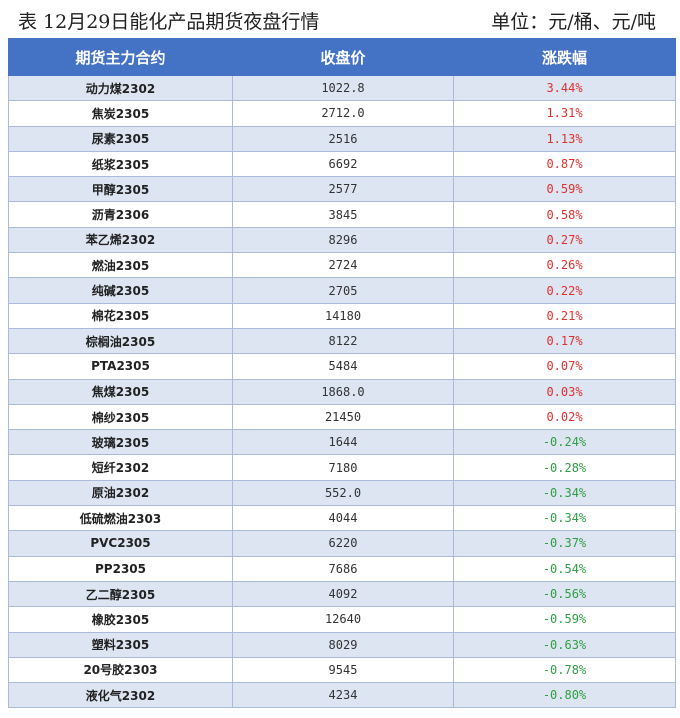 The image size is (680, 718). I want to click on table-row: 棉花2305 14180 0.21%, so click(342, 315).